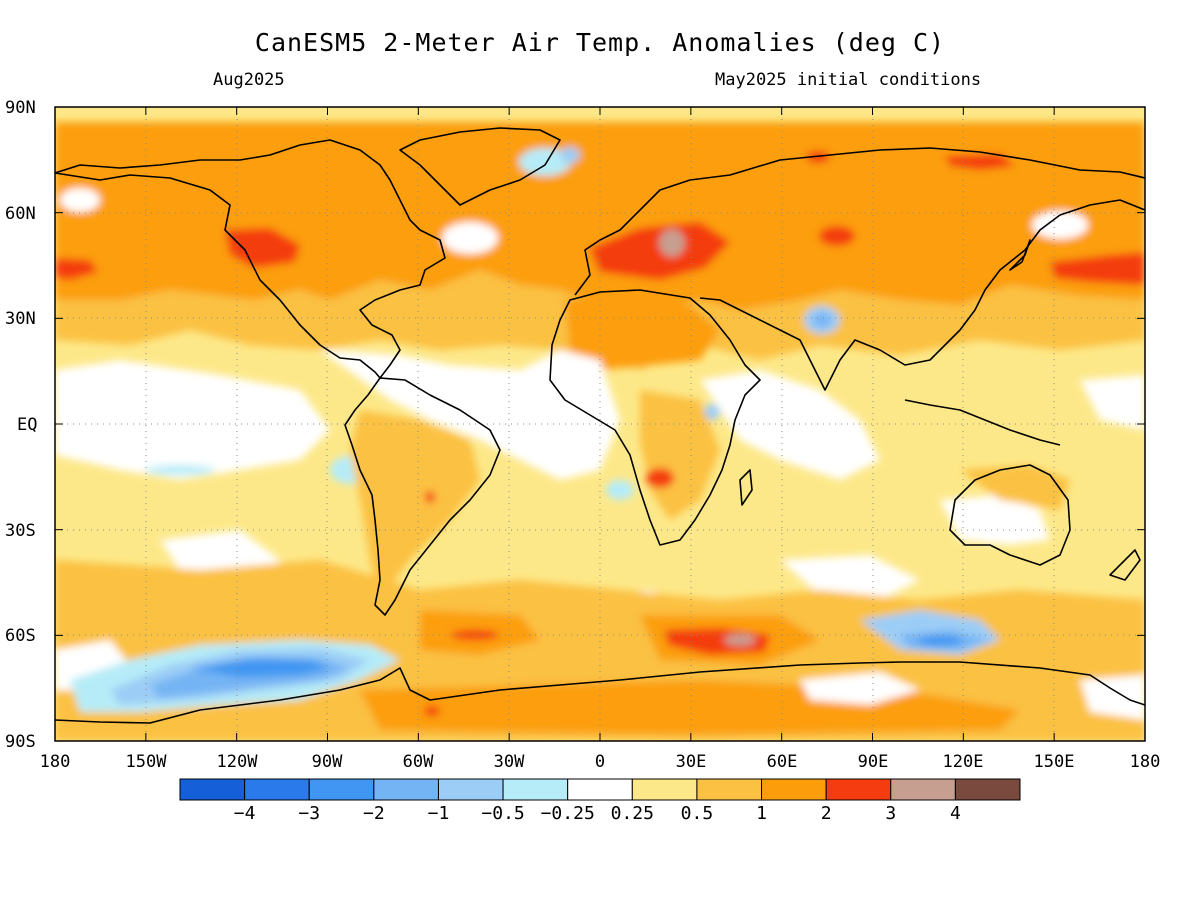  I want to click on latitude-axis: 90N 60N 30N EQ 30S 60S 90S, so click(21, 425).